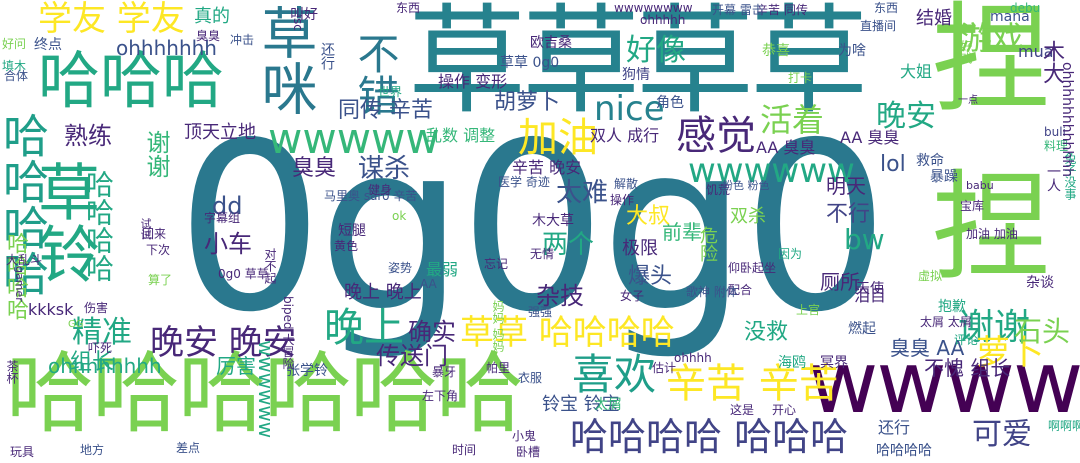  What do you see at coordinates (792, 363) in the screenshot?
I see `word-mingjie: 海鸥` at bounding box center [792, 363].